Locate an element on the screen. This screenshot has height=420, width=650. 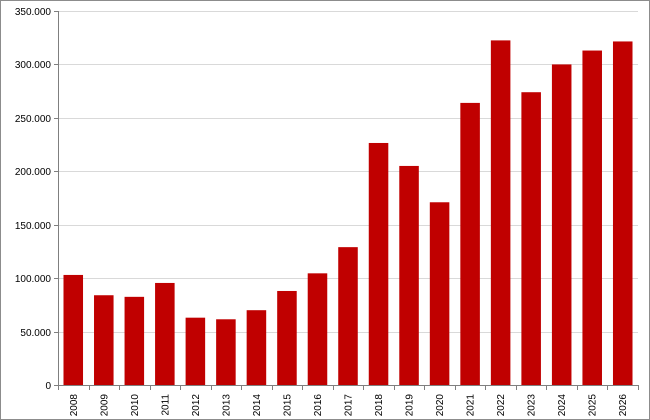
y-tick-label: 0 is located at coordinates (48, 386).